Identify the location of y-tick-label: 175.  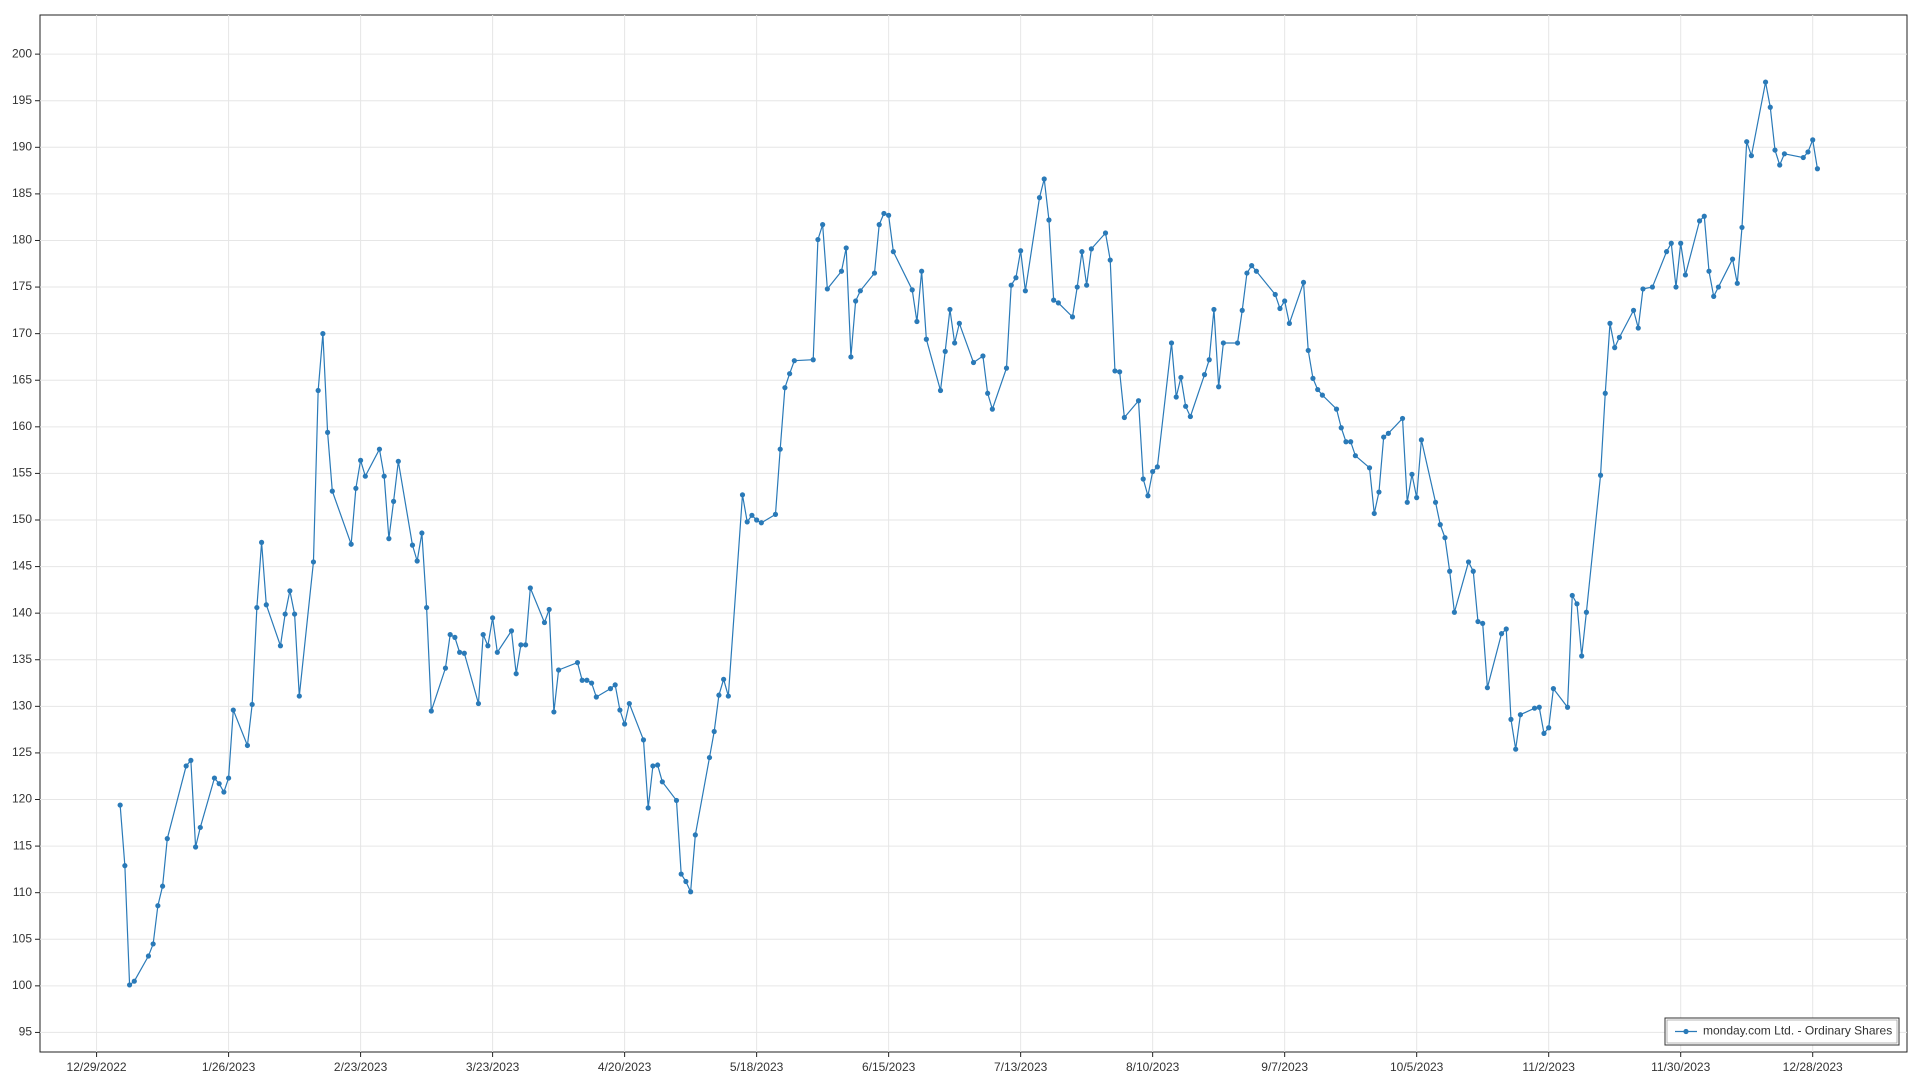
(22, 286).